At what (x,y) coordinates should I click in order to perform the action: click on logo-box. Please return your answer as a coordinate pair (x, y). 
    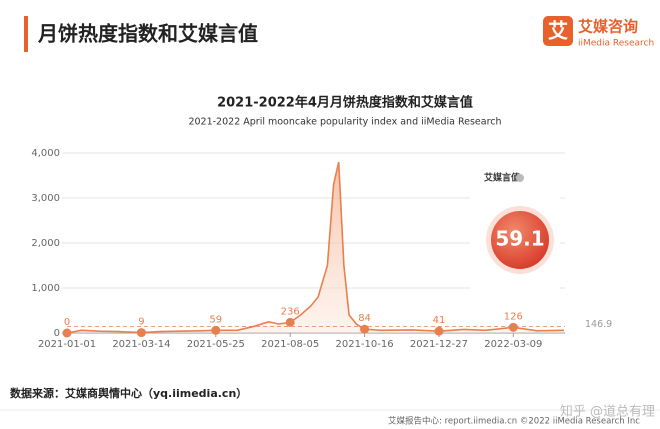
    Looking at the image, I should click on (558, 31).